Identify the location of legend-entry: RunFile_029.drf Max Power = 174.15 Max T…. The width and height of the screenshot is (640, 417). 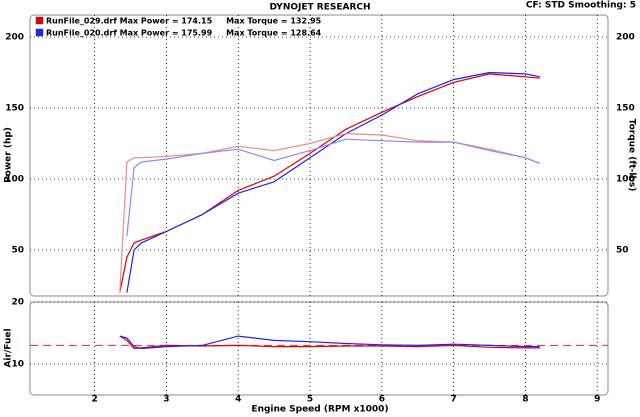
(184, 21).